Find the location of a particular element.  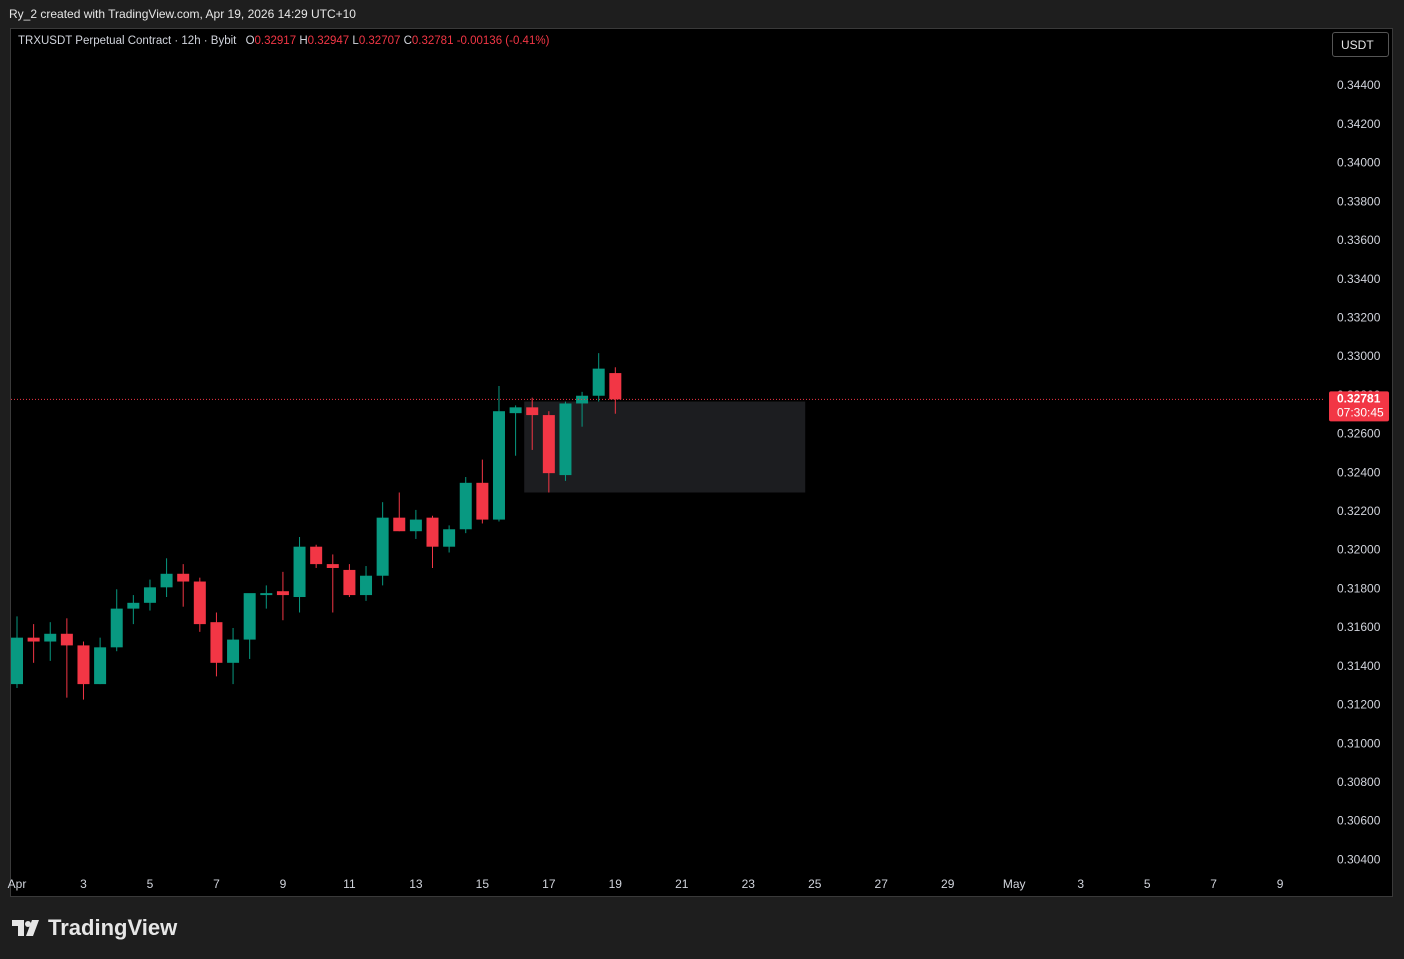

y-tick-label: 0.33600 is located at coordinates (1359, 240).